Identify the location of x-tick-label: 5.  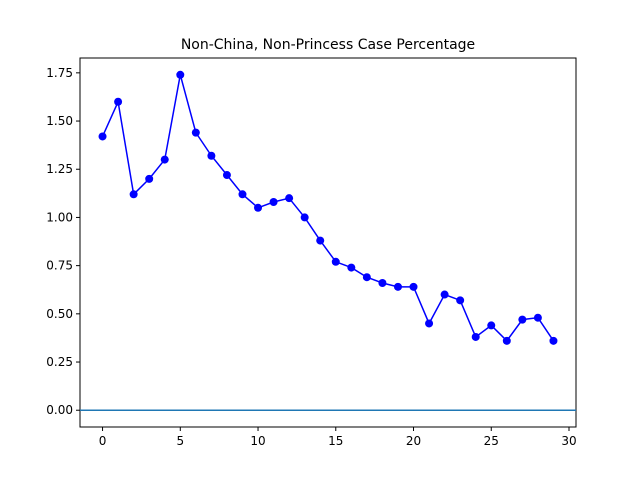
(180, 441).